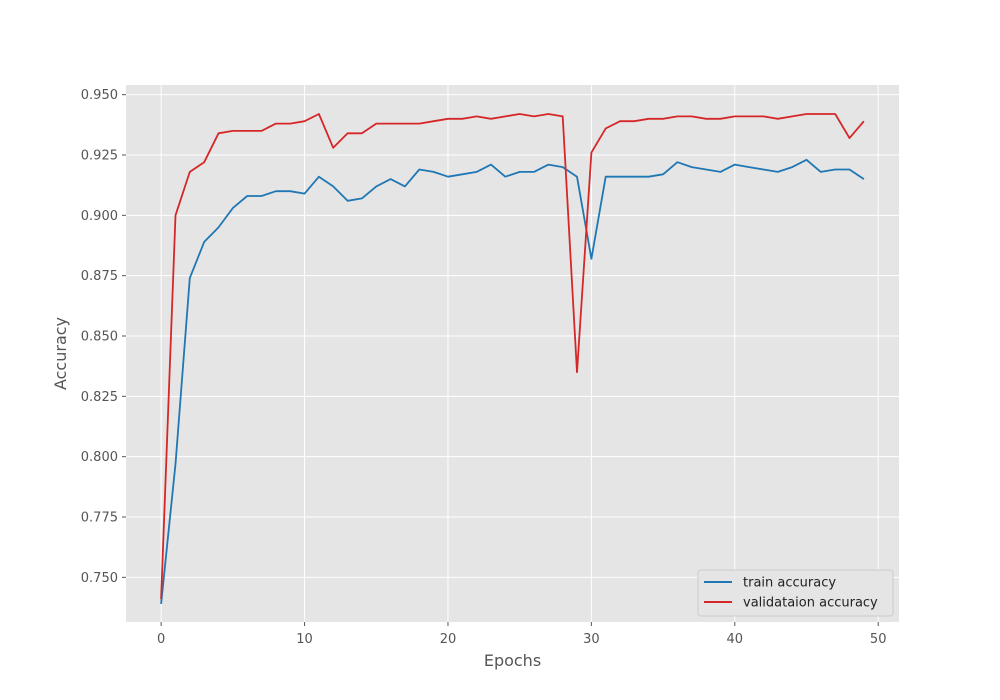 This screenshot has width=1000, height=700. What do you see at coordinates (735, 639) in the screenshot?
I see `x-tick-label: 40` at bounding box center [735, 639].